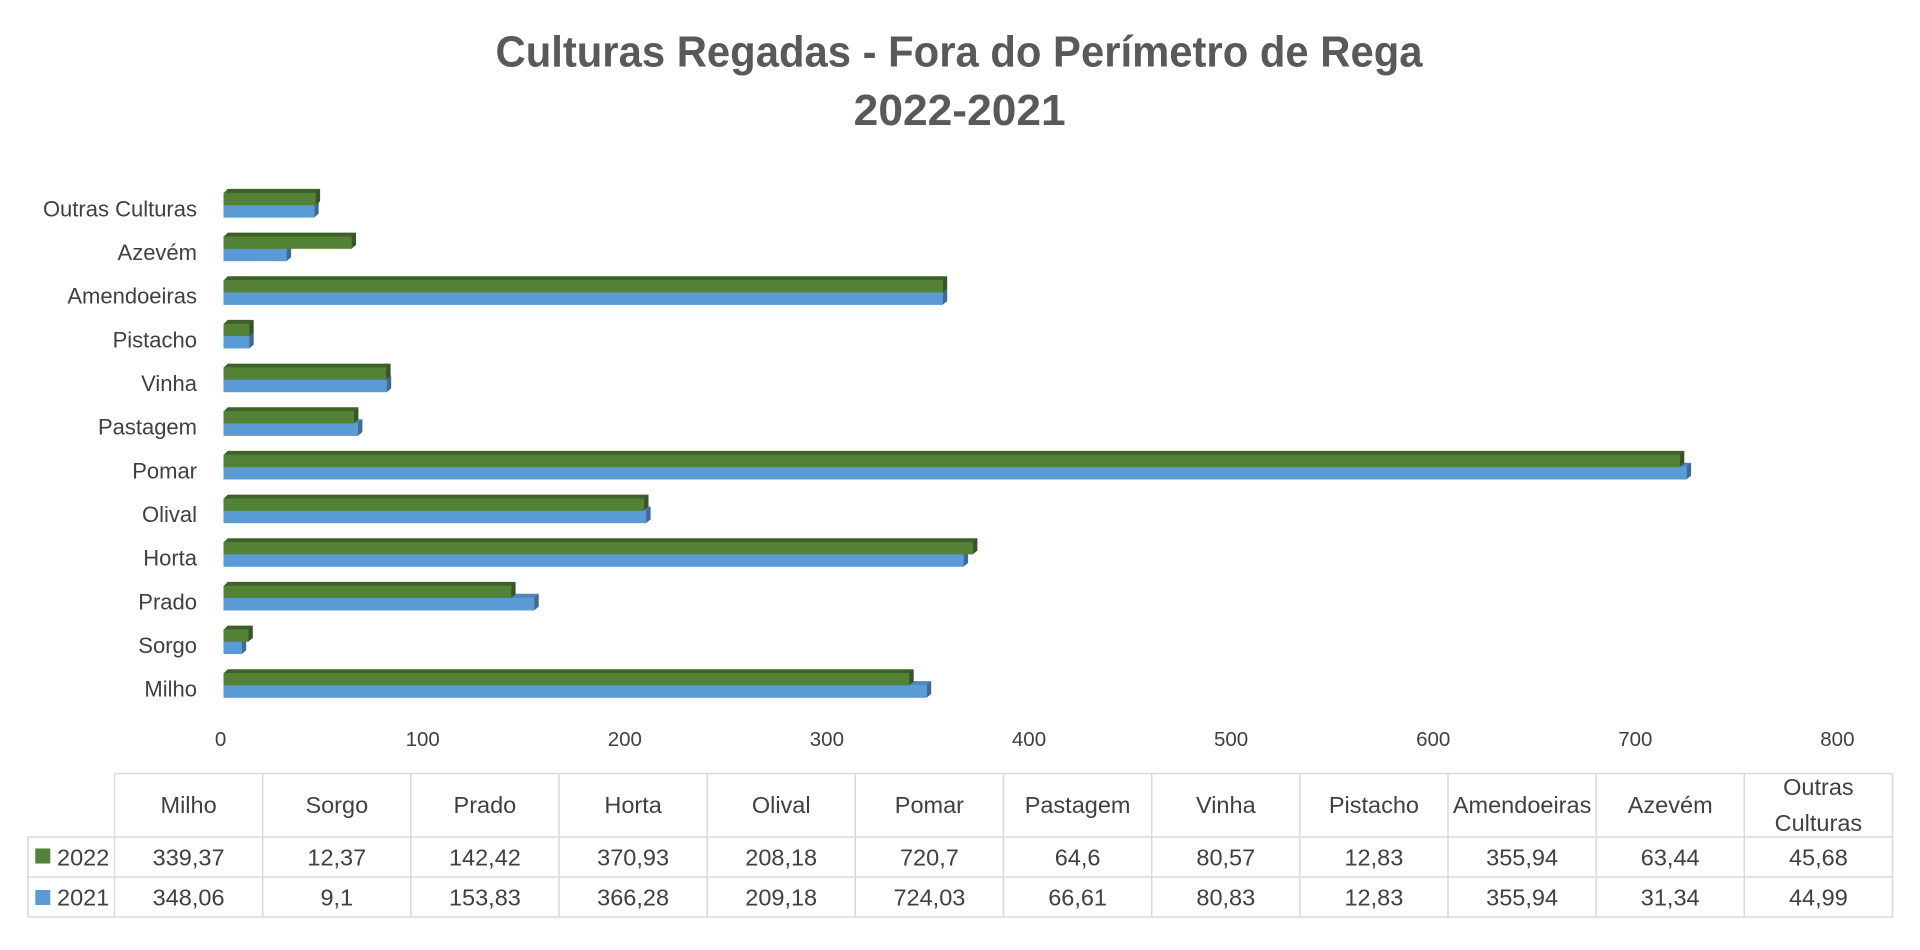 The image size is (1920, 950). I want to click on svg-text: 63,44, so click(1670, 858).